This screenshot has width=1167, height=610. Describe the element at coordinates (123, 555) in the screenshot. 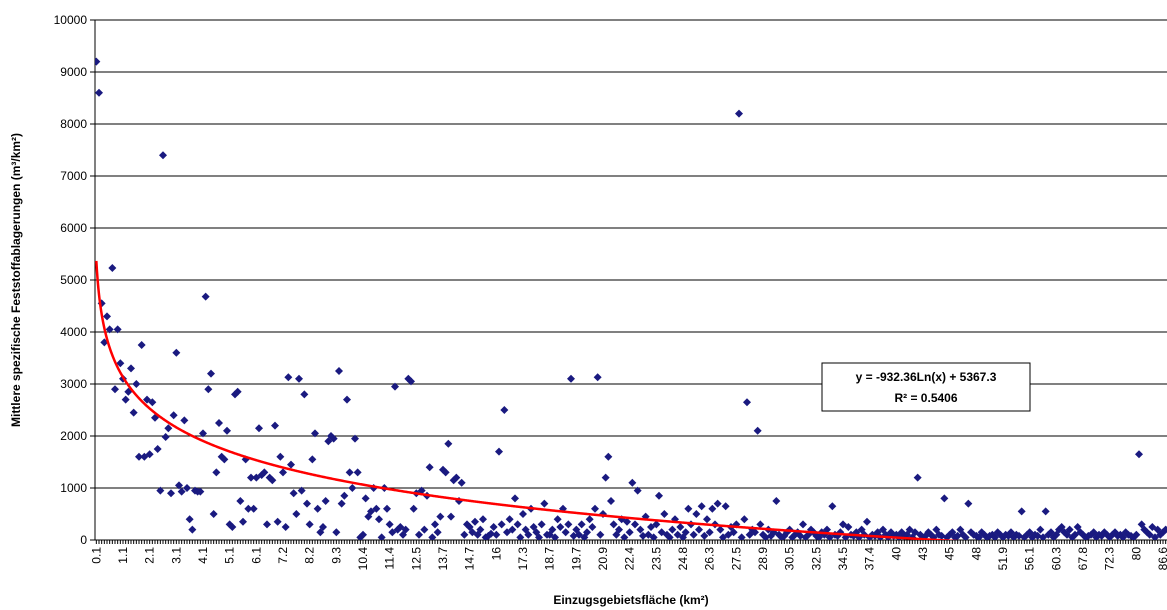

I see `x-tick-label: 1.1` at that location.